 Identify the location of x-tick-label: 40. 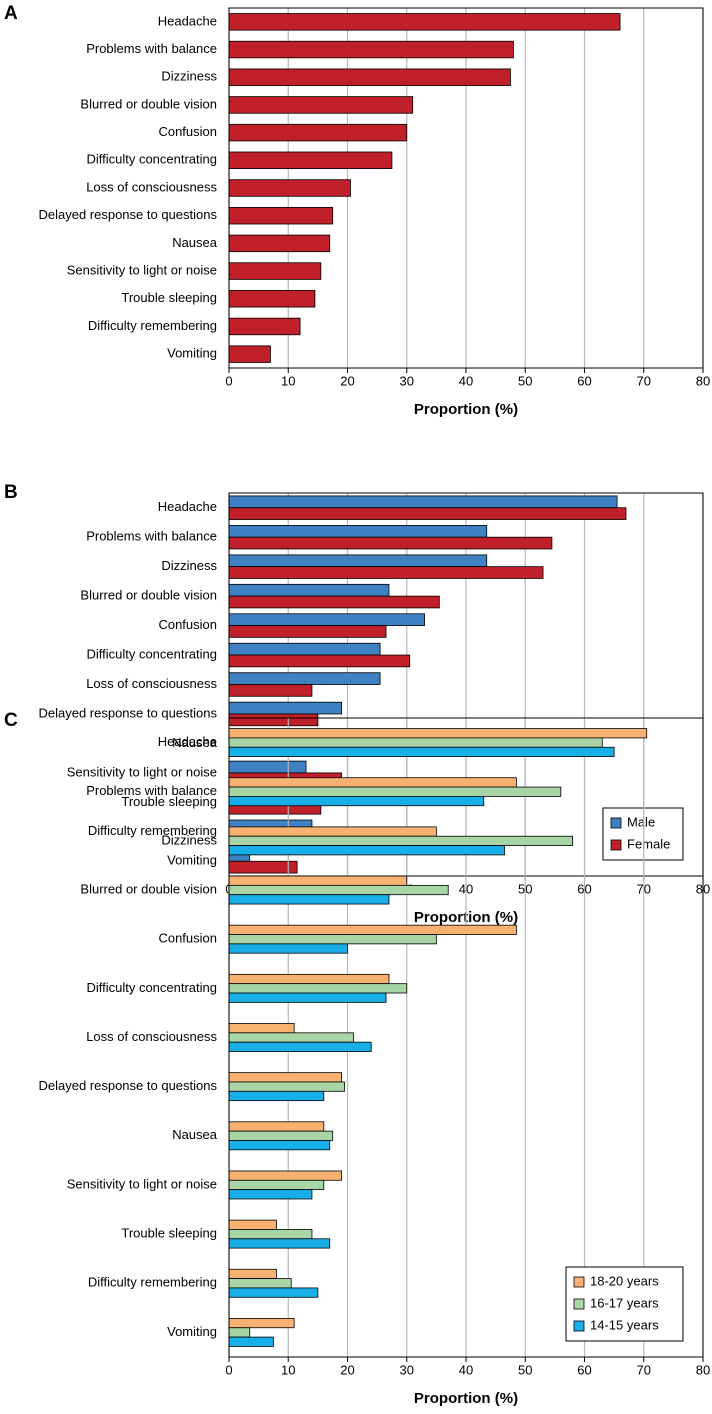
(466, 1369).